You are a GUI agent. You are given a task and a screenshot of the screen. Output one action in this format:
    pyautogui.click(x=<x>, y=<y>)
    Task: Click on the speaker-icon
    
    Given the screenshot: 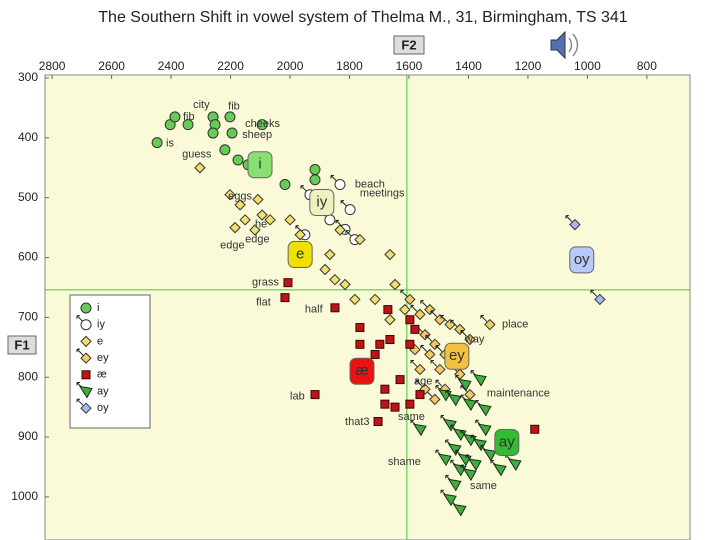 What is the action you would take?
    pyautogui.click(x=564, y=45)
    